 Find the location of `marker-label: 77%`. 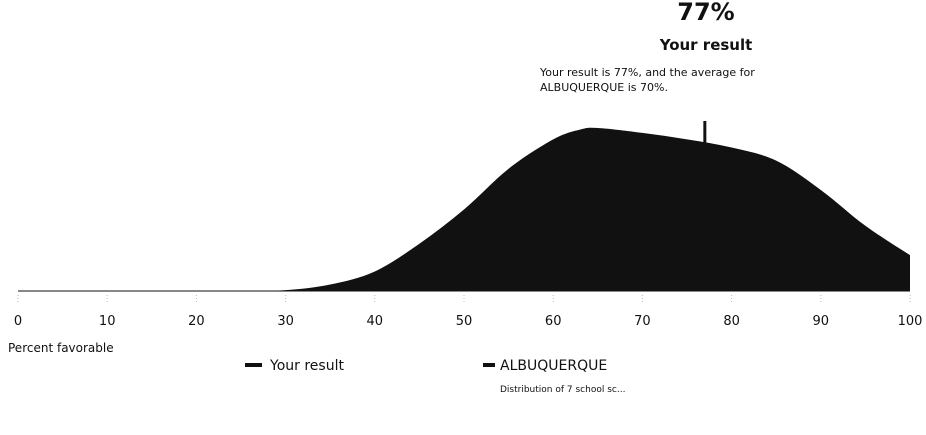

marker-label: 77% is located at coordinates (705, 13).